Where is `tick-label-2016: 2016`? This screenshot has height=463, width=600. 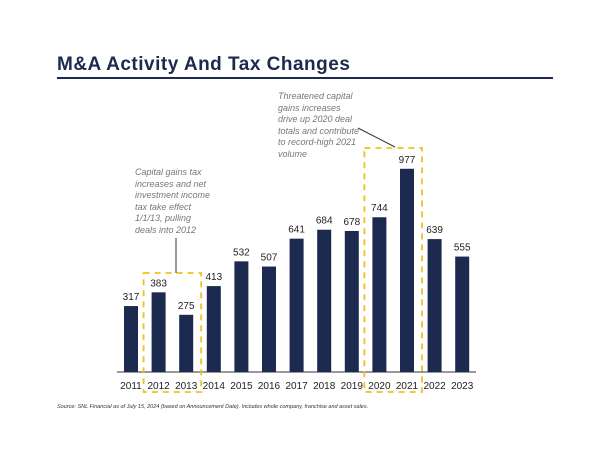
tick-label-2016: 2016 is located at coordinates (269, 386).